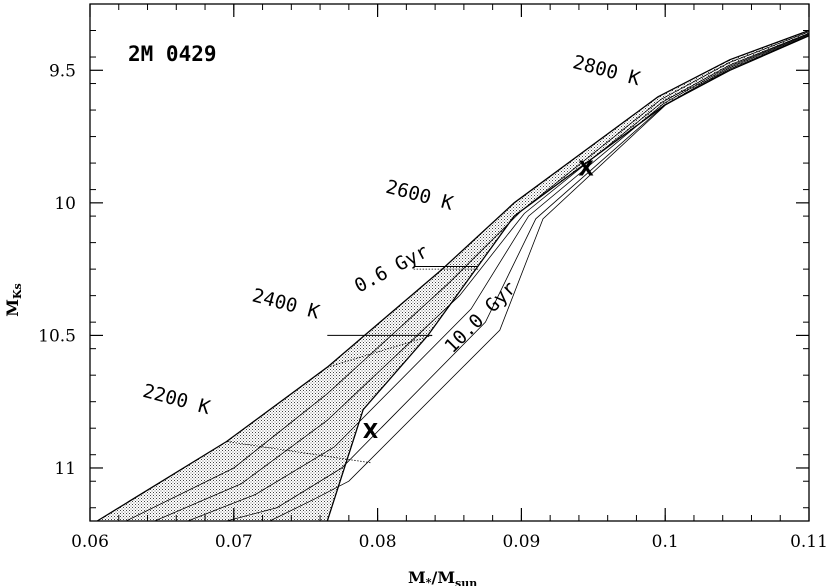 This screenshot has height=586, width=830. Describe the element at coordinates (65, 204) in the screenshot. I see `y-tick-label: 10` at that location.